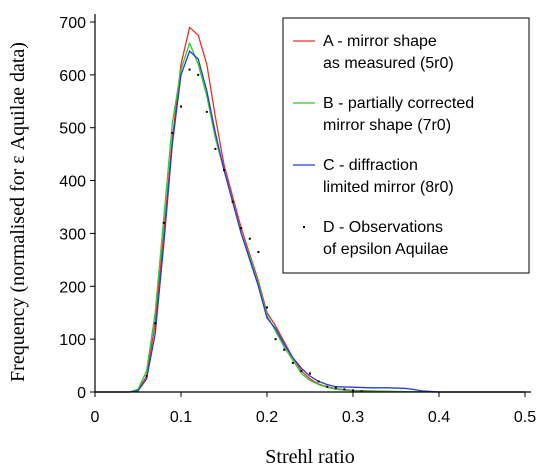  What do you see at coordinates (353, 417) in the screenshot?
I see `x-tick-label: 0.3` at bounding box center [353, 417].